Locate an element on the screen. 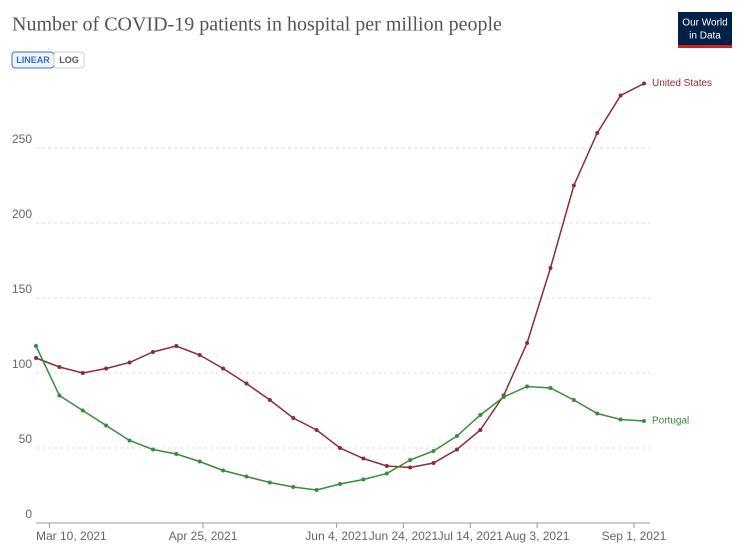  x-tick-label: Aug 3, 2021 is located at coordinates (537, 536).